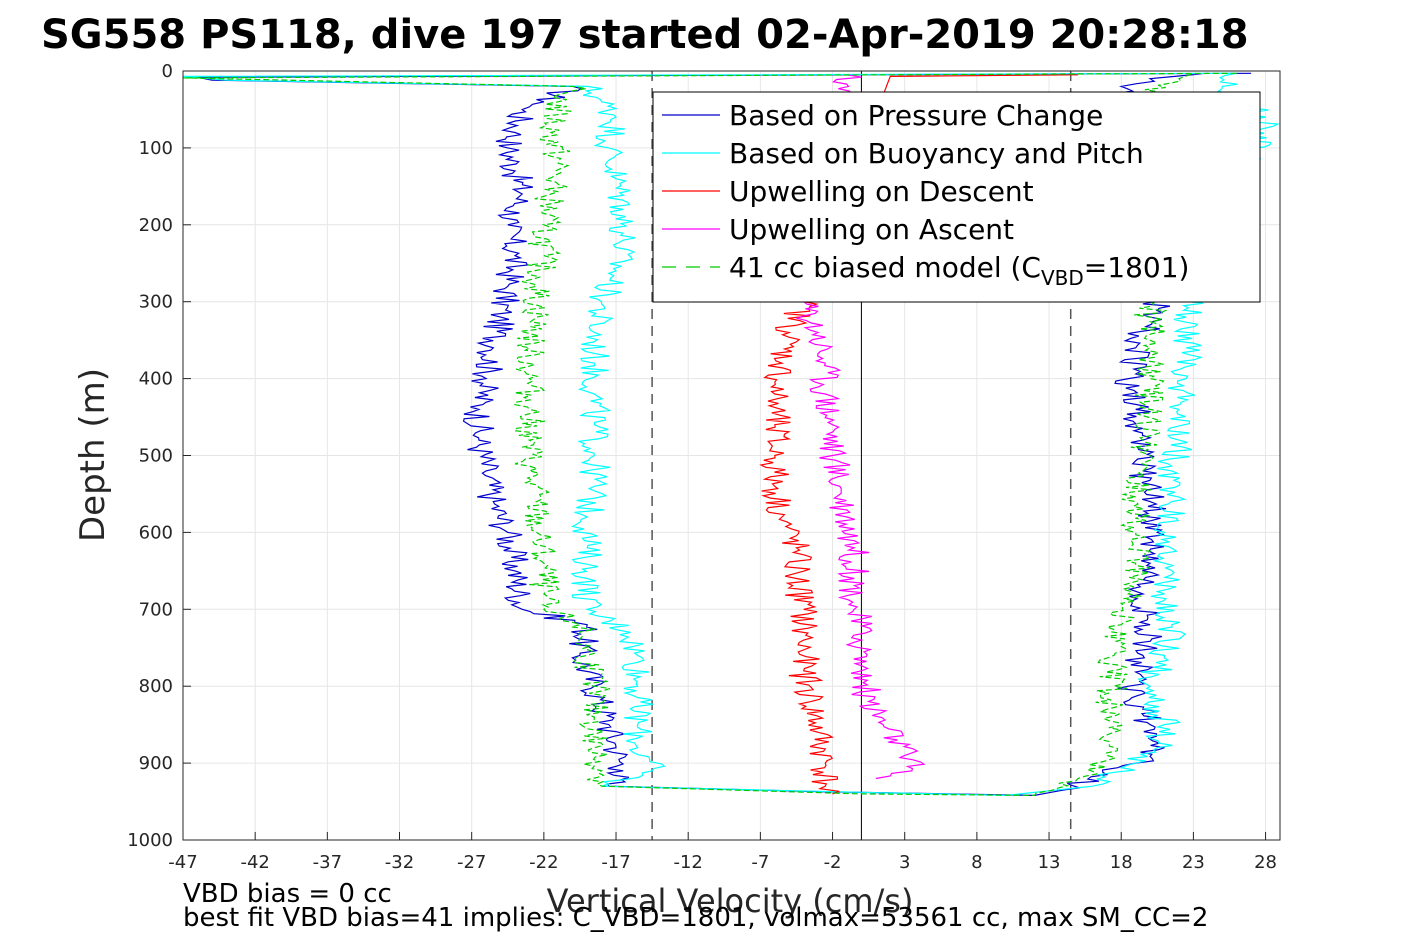 This screenshot has height=945, width=1417. What do you see at coordinates (156, 225) in the screenshot?
I see `y-tick-label: 200` at bounding box center [156, 225].